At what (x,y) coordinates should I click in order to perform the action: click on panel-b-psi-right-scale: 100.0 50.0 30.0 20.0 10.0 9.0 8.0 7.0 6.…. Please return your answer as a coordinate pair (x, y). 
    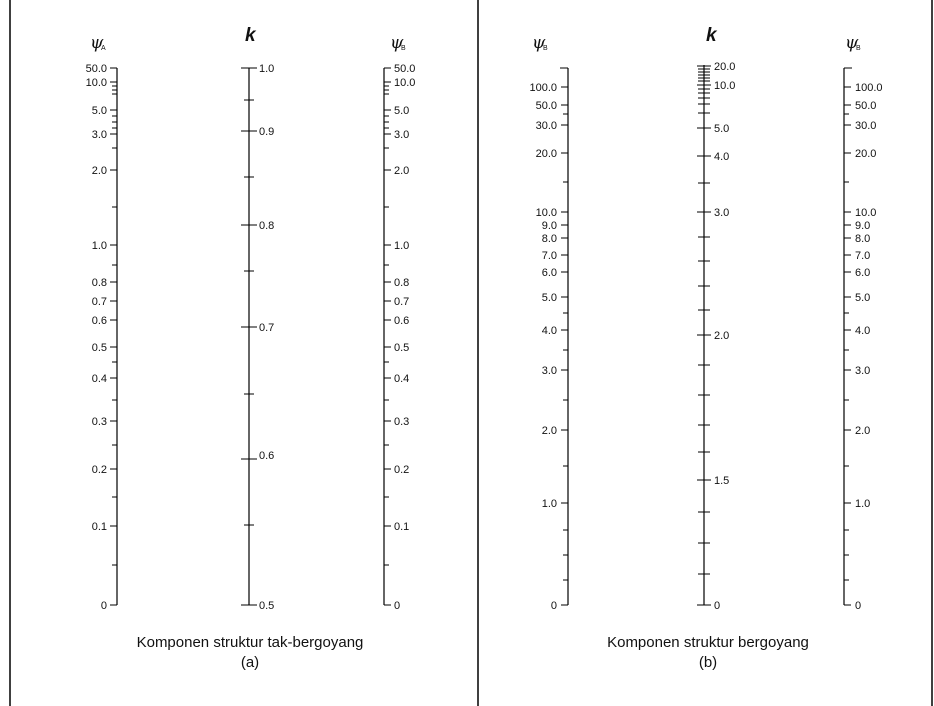
    Looking at the image, I should click on (863, 339).